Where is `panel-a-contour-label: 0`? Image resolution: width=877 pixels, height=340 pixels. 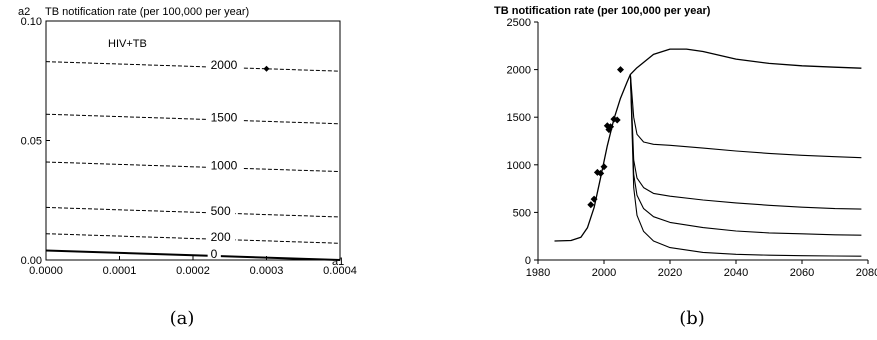
panel-a-contour-label: 0 is located at coordinates (214, 254).